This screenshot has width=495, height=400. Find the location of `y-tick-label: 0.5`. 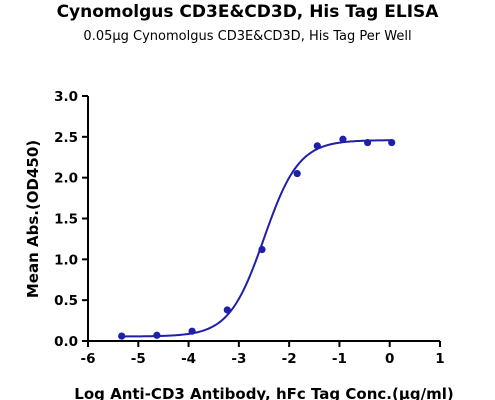

y-tick-label: 0.5 is located at coordinates (66, 301).